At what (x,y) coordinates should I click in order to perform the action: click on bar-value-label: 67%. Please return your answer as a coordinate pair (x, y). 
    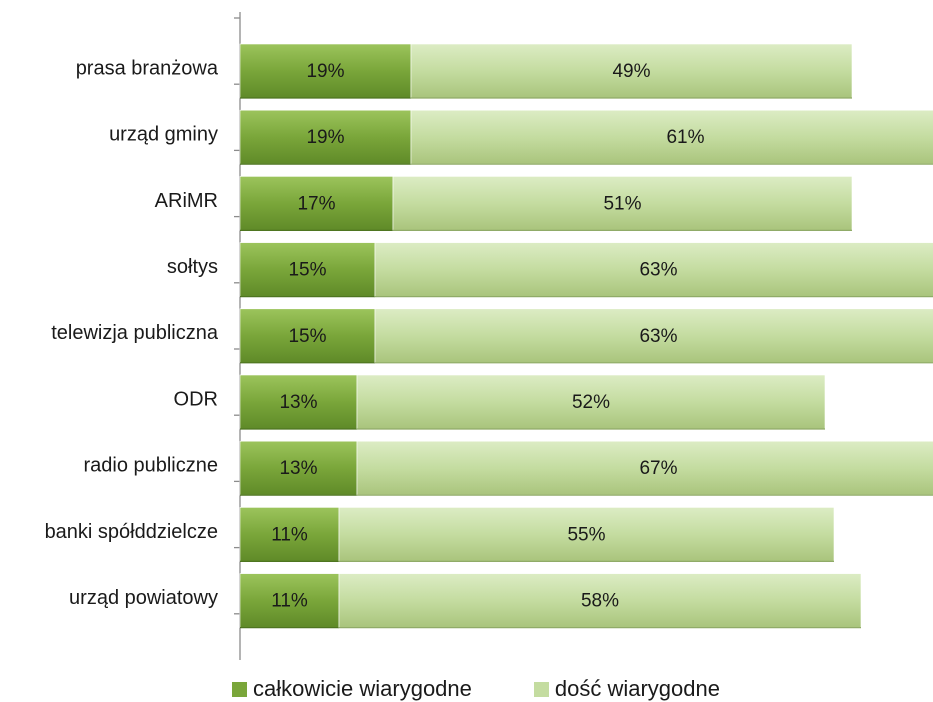
    Looking at the image, I should click on (658, 468).